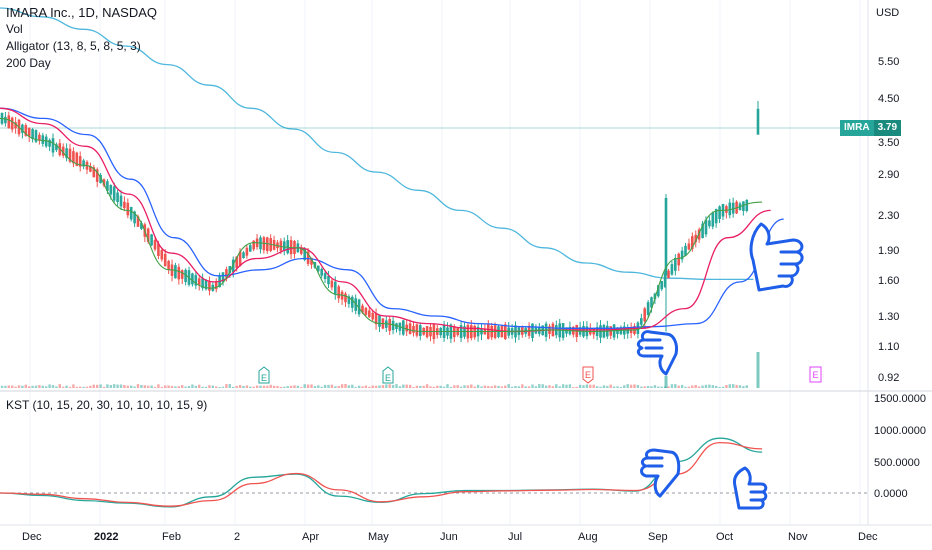 The width and height of the screenshot is (932, 550). What do you see at coordinates (888, 378) in the screenshot?
I see `price-tick: 0.92` at bounding box center [888, 378].